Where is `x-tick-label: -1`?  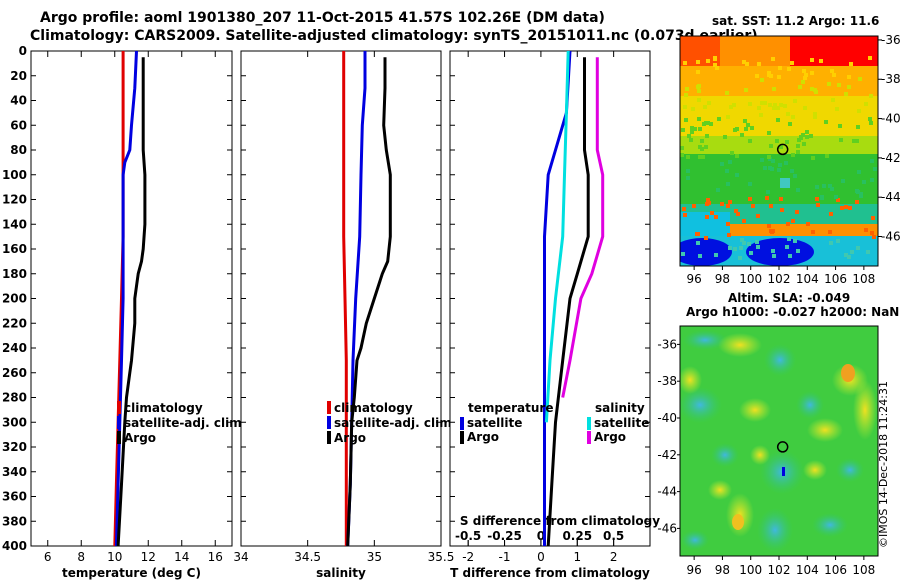 x-tick-label: -1 is located at coordinates (505, 557).